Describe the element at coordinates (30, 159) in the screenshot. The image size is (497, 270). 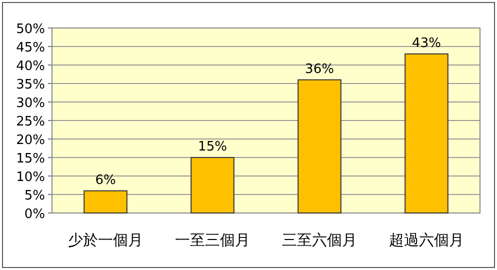
I see `y-tick-label: 15%` at that location.